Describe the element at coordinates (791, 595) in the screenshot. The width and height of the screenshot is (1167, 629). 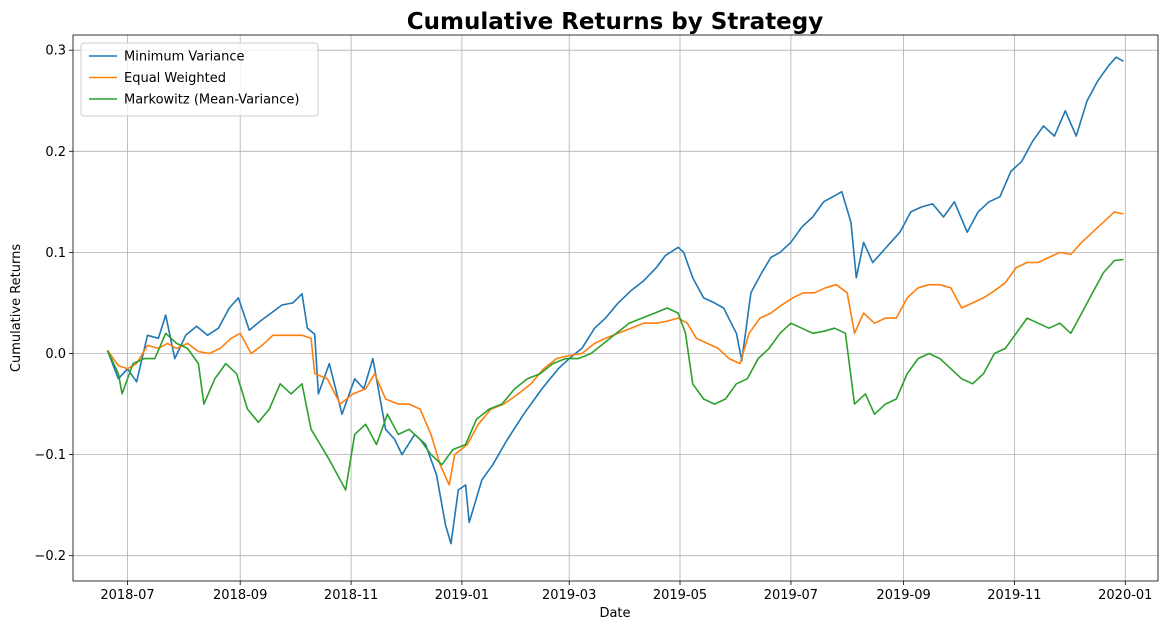
I see `x-tick-label: 2019-07` at that location.